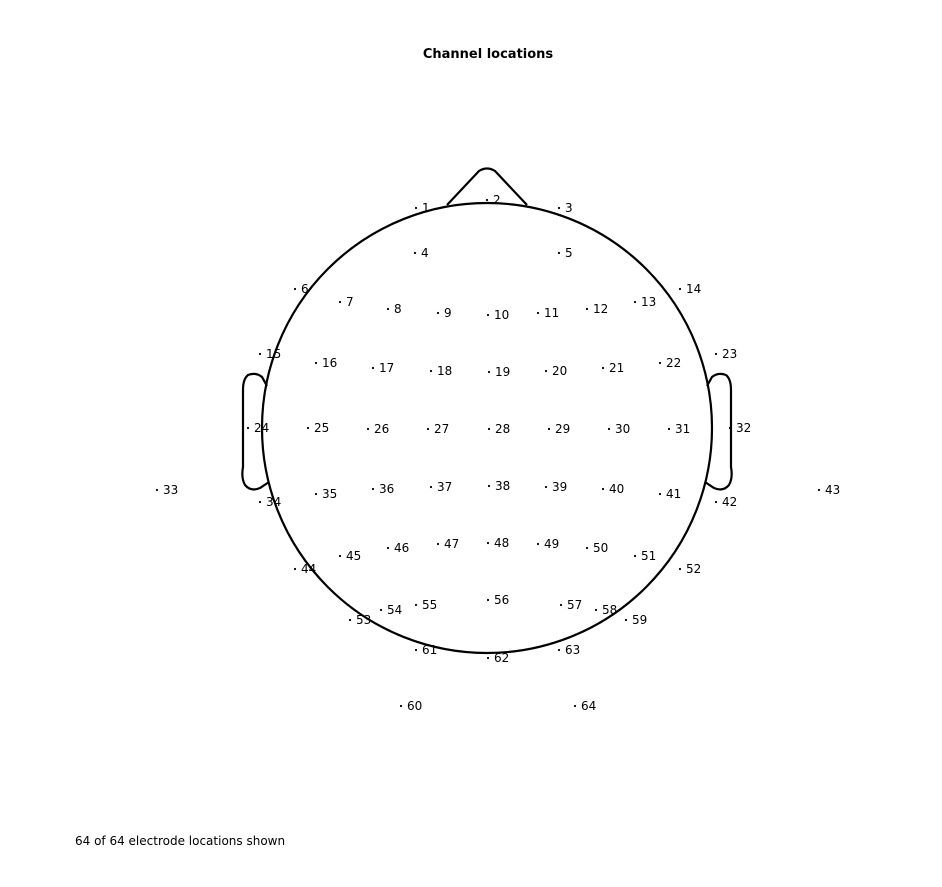  What do you see at coordinates (689, 289) in the screenshot?
I see `electrode-14: 14` at bounding box center [689, 289].